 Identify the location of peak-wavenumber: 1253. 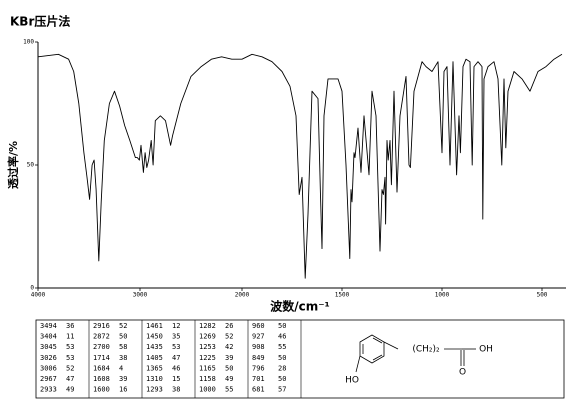
(207, 347).